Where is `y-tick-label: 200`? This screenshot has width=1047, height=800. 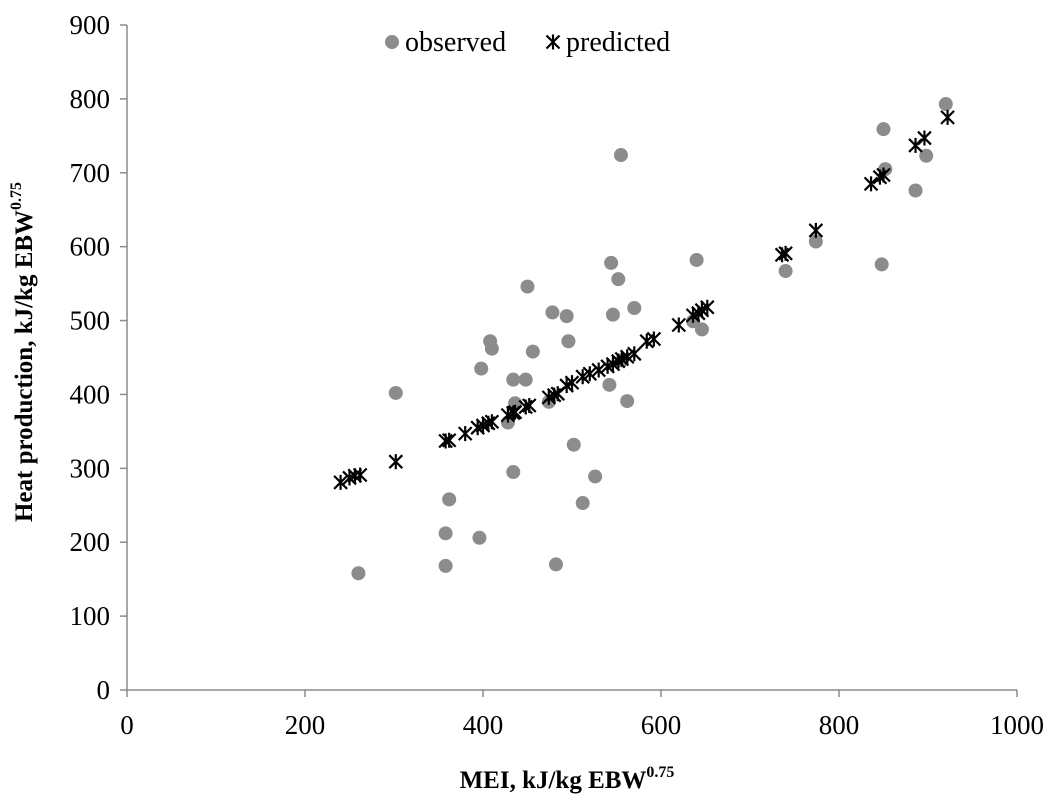
y-tick-label: 200 is located at coordinates (90, 542).